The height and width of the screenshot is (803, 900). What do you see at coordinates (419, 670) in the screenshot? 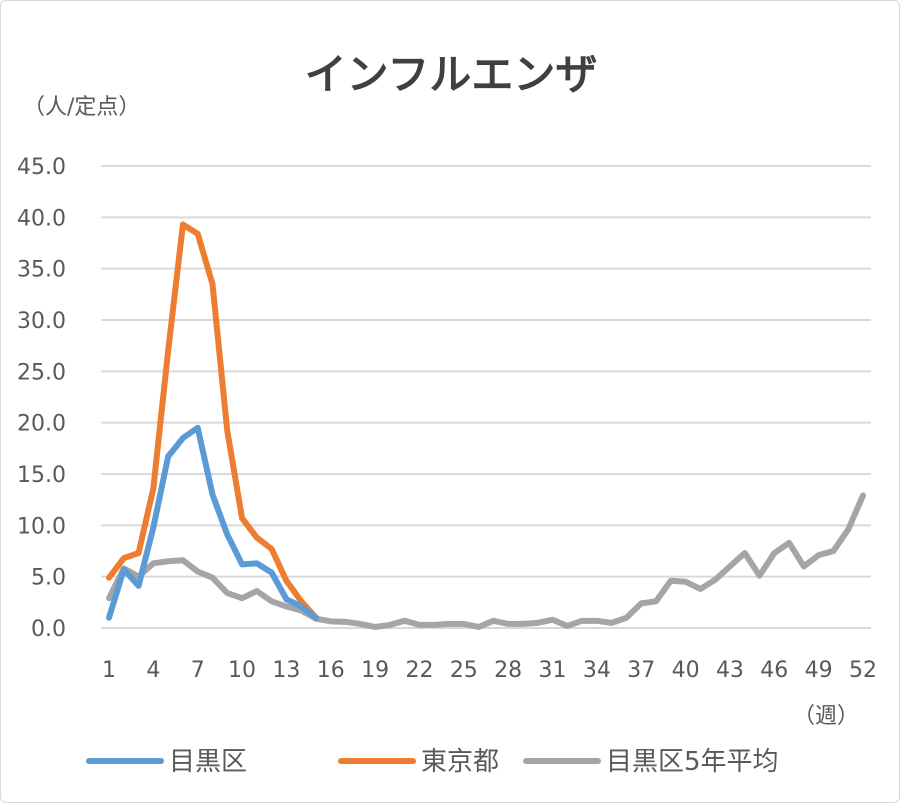
I see `x-tick-label: 22` at bounding box center [419, 670].